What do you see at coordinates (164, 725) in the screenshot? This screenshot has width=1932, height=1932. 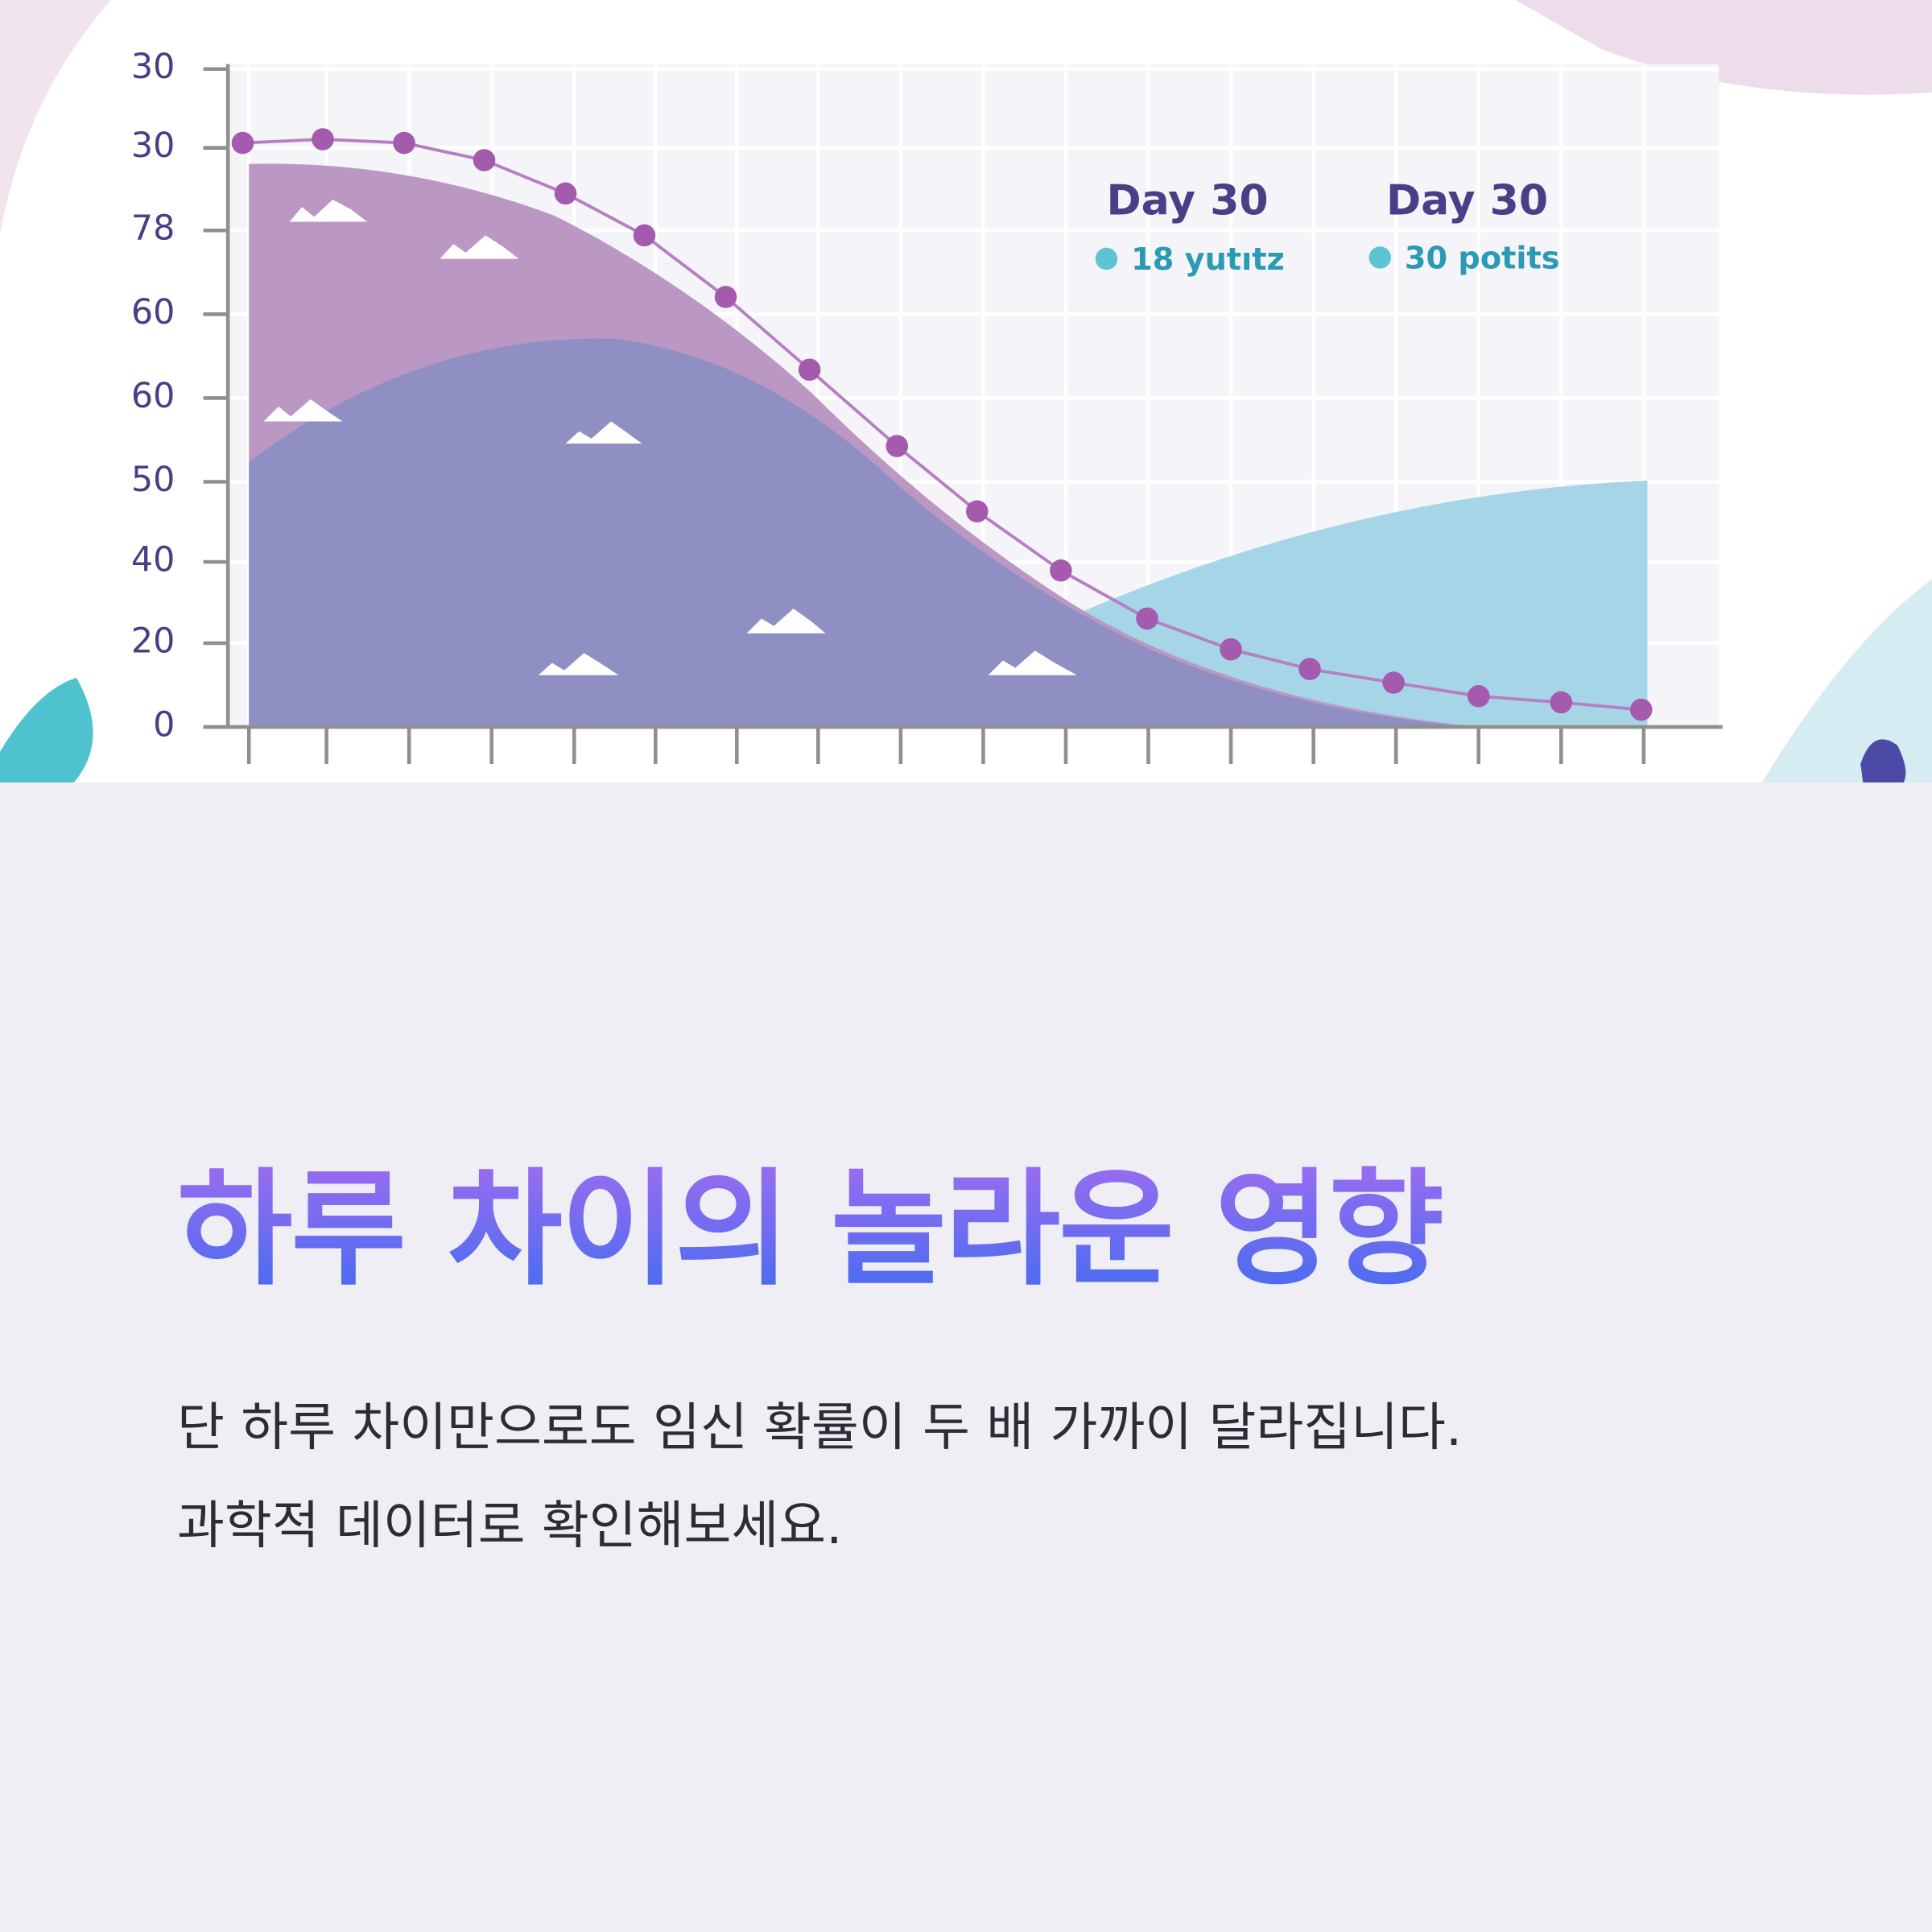 I see `y-axis-label: 0` at bounding box center [164, 725].